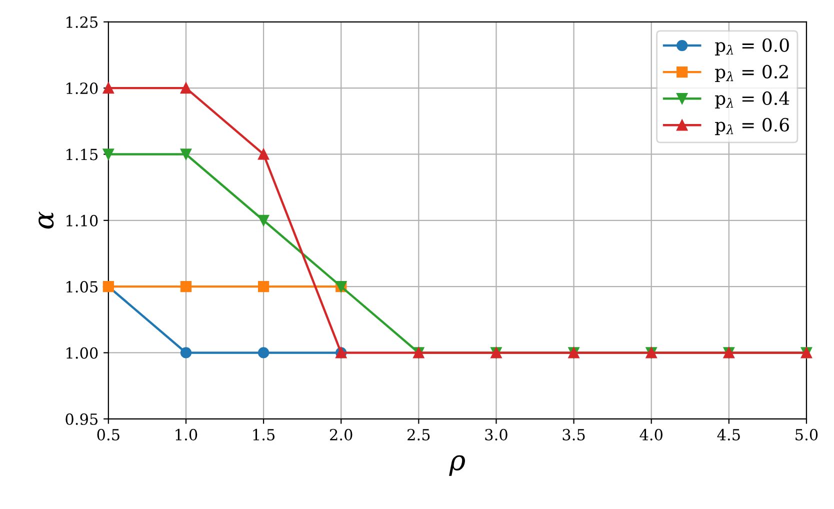  Describe the element at coordinates (82, 419) in the screenshot. I see `y-tick-label: 0.95` at that location.